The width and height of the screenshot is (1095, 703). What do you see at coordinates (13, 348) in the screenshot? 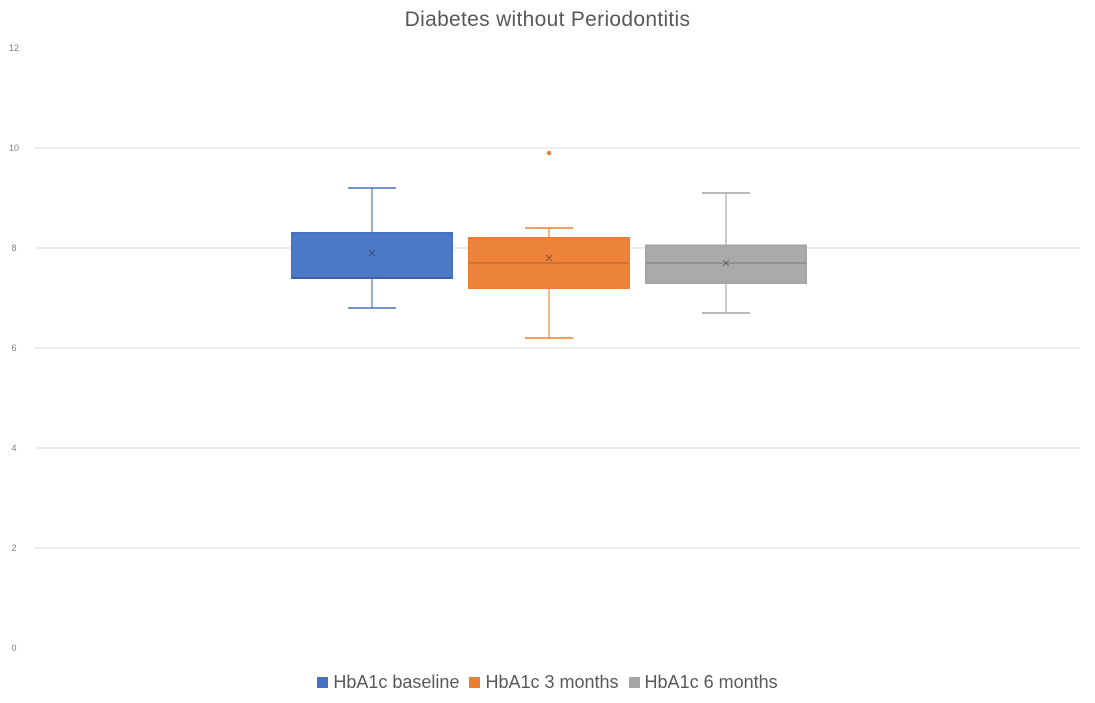
I see `y-tick-label: 6` at bounding box center [13, 348].